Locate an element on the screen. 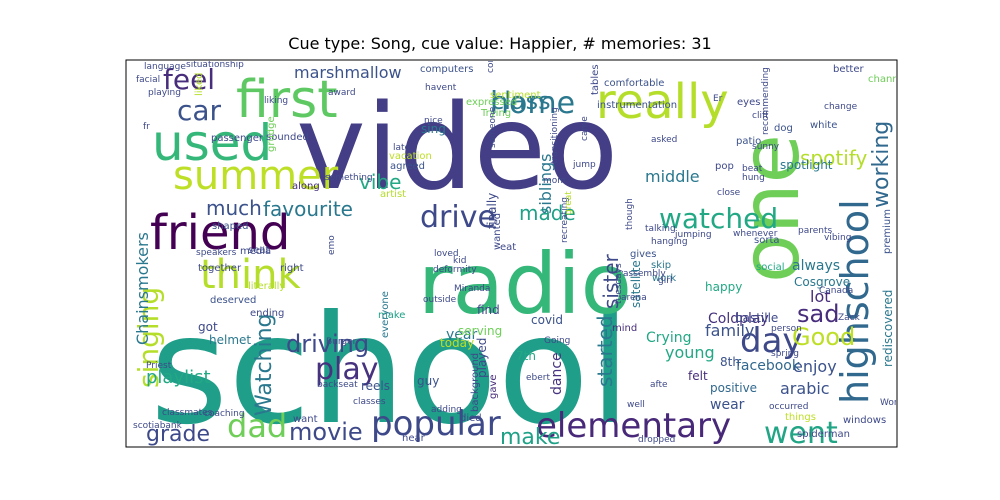  word-summer: summer is located at coordinates (256, 176).